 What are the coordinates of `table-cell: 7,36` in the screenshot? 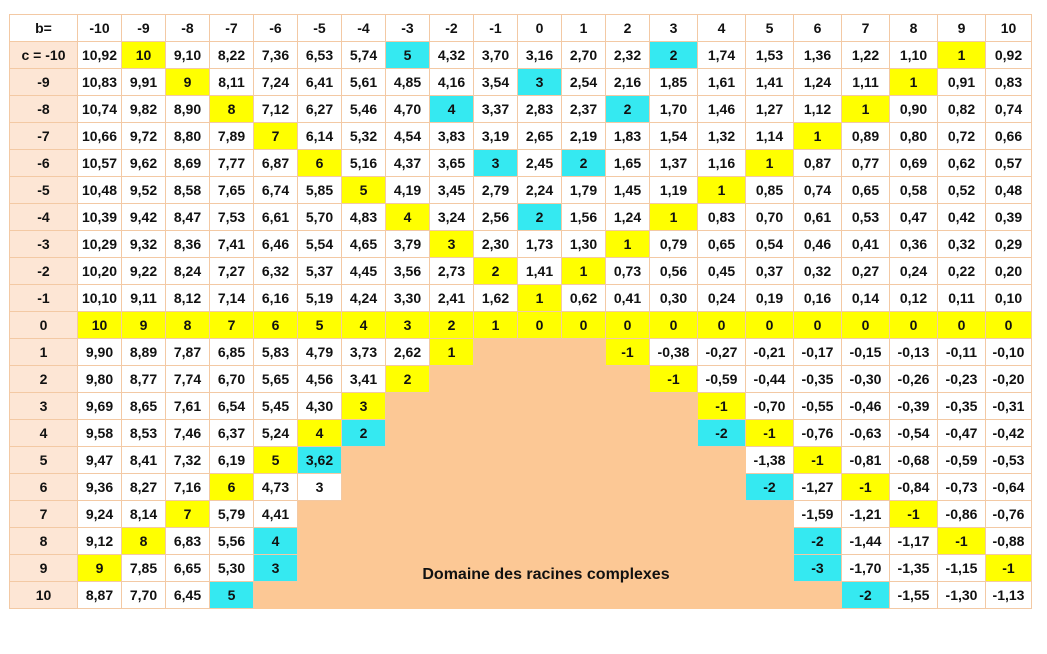 It's located at (275, 55).